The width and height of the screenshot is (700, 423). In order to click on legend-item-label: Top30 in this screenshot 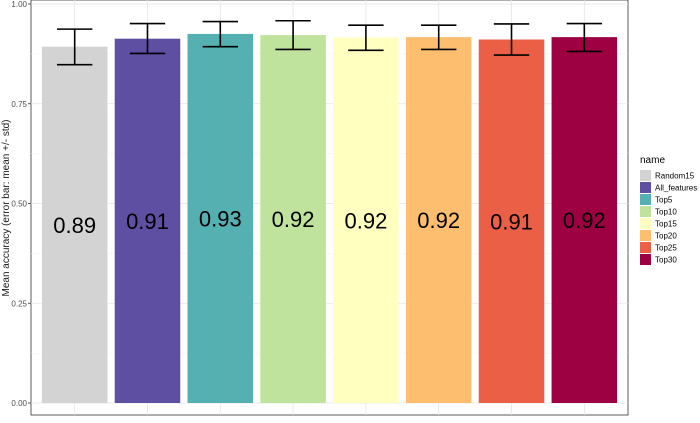, I will do `click(666, 260)`.